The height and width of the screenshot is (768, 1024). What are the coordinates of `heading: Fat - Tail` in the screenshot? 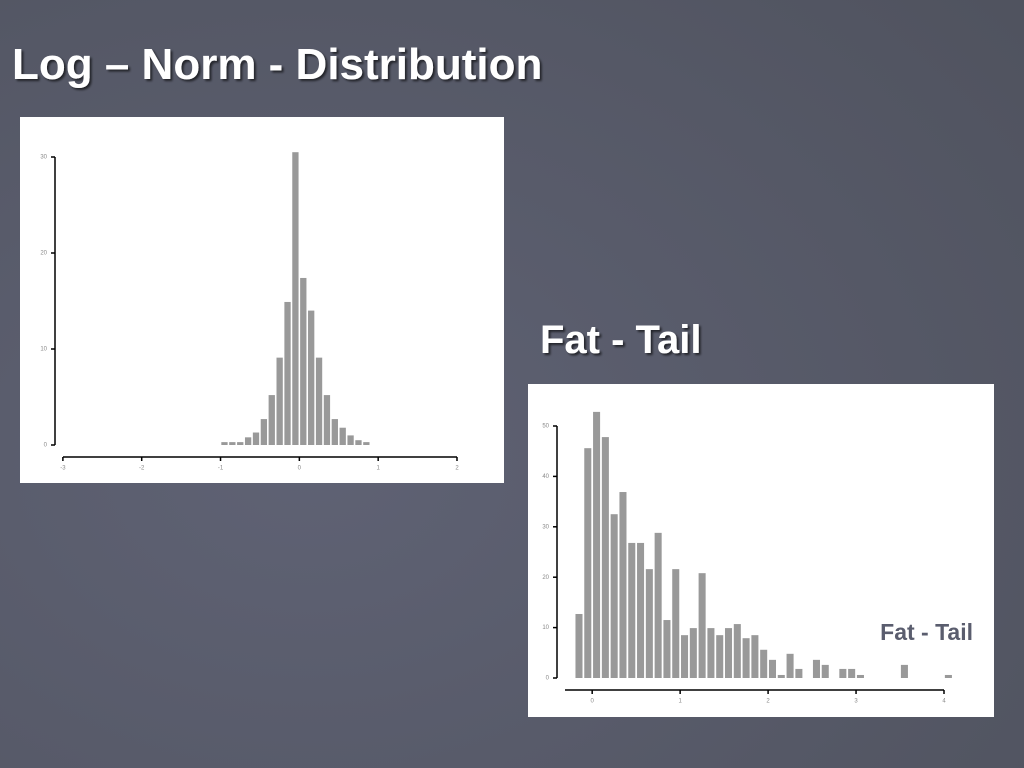 It's located at (620, 340).